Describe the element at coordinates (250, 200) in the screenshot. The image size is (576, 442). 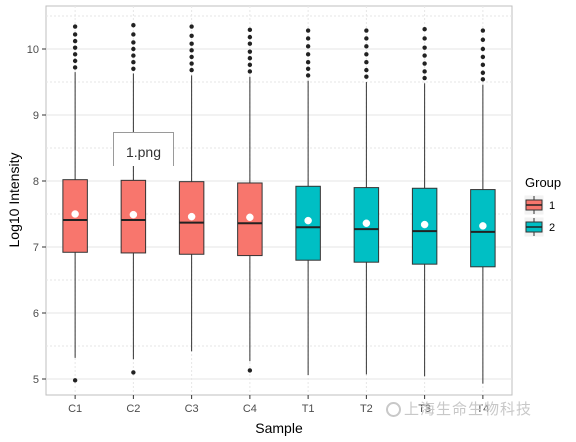
I see `box-c4` at that location.